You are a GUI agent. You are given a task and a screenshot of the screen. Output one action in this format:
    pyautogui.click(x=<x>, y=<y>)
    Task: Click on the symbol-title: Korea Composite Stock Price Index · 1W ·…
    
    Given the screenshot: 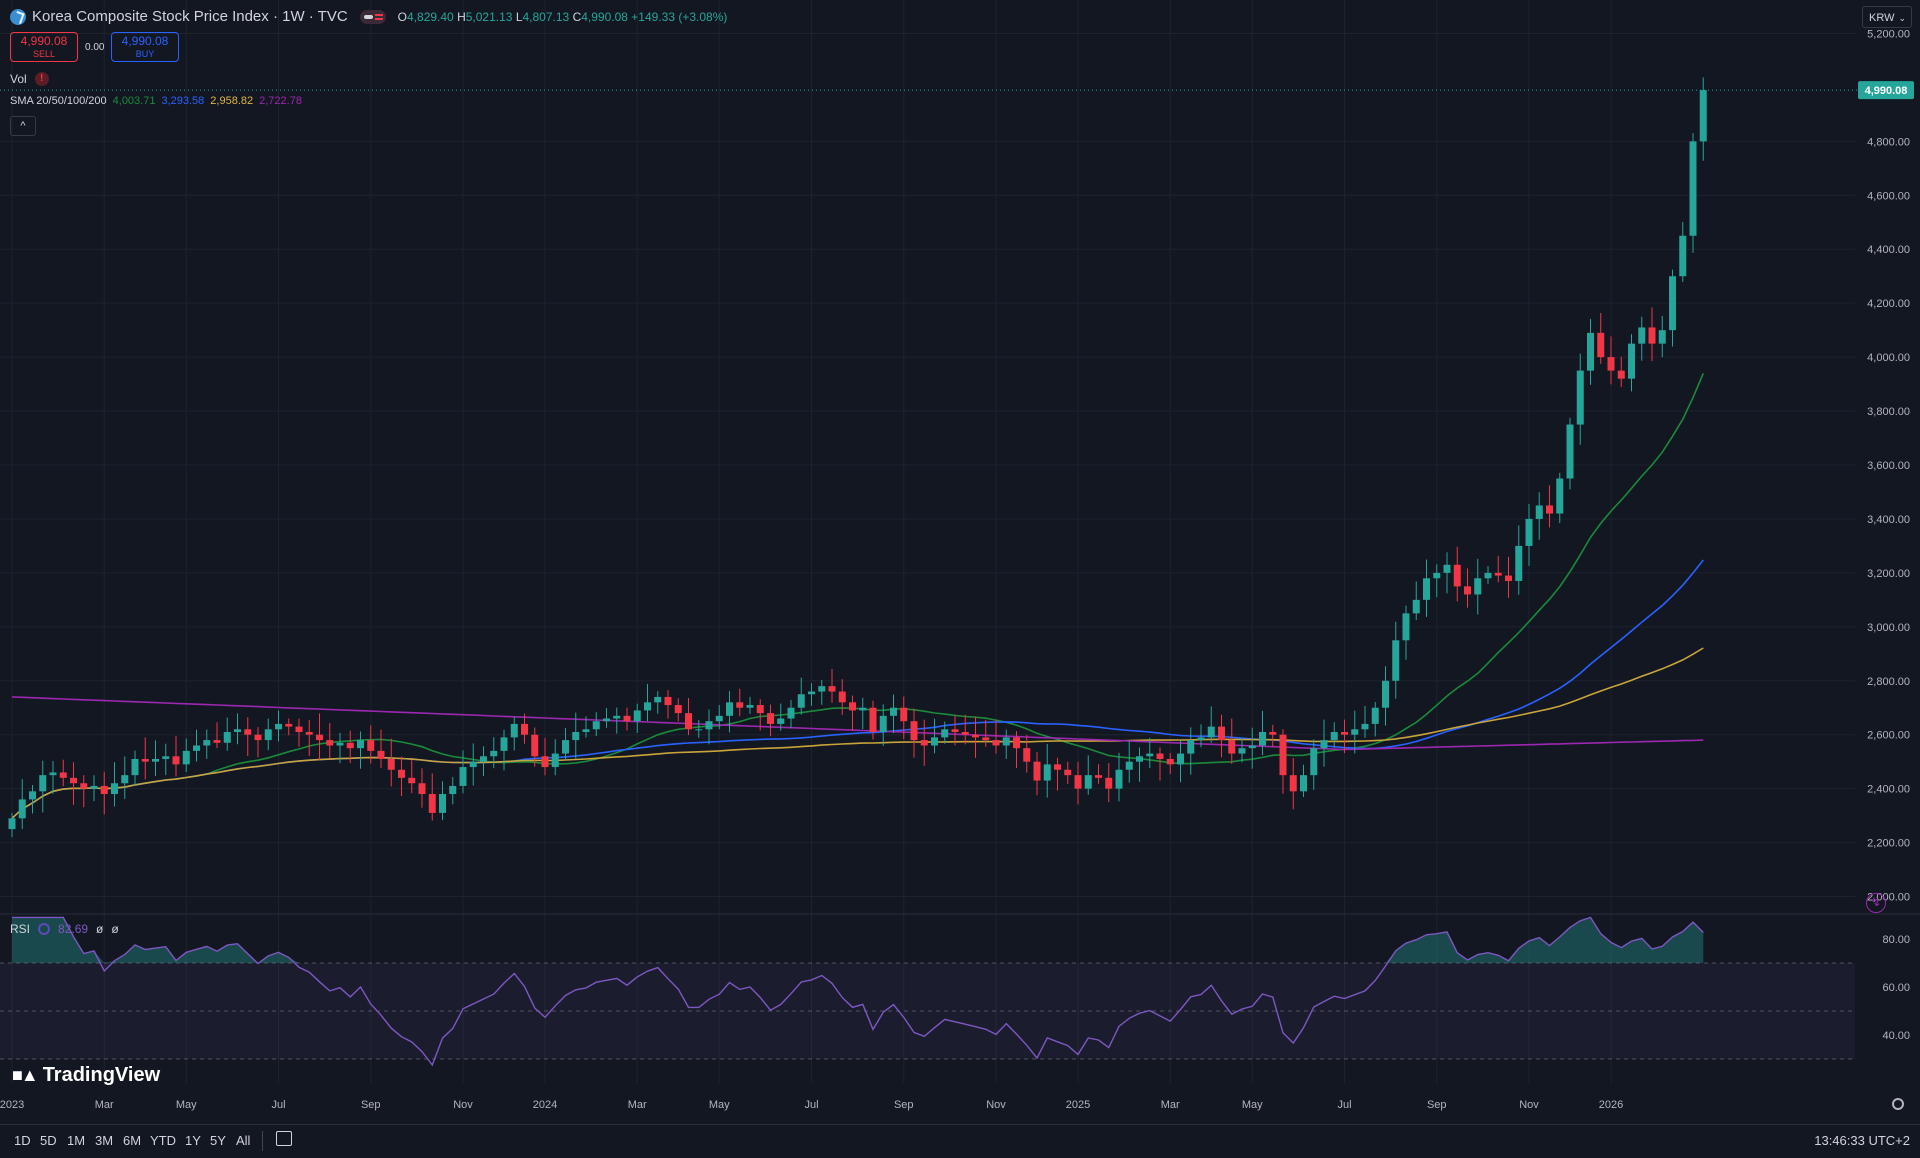 What is the action you would take?
    pyautogui.click(x=190, y=16)
    